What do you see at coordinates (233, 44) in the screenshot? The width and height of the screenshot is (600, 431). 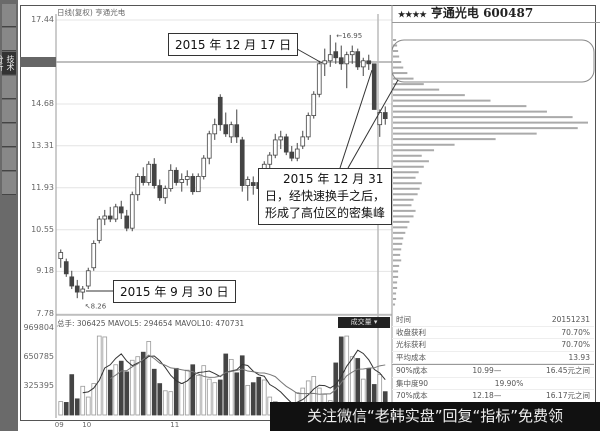 I see `annotation-dec17: 2015 年 12 月 17 日` at bounding box center [233, 44].